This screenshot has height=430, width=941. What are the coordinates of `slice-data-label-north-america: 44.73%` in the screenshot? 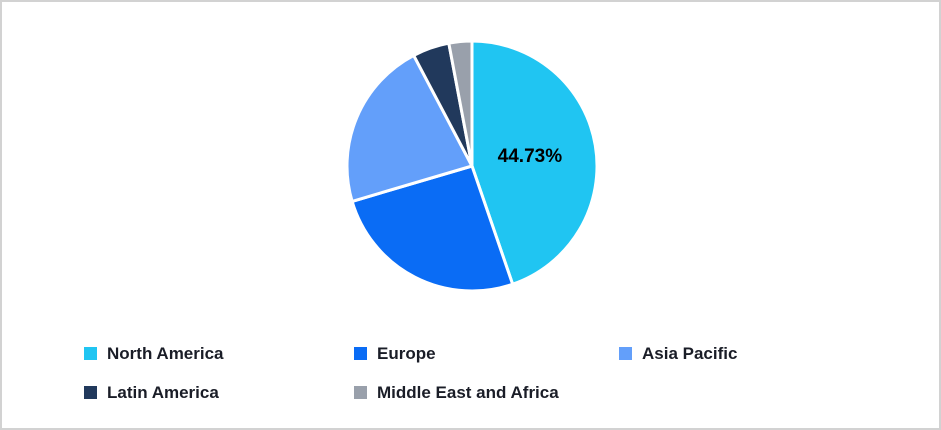 It's located at (530, 156).